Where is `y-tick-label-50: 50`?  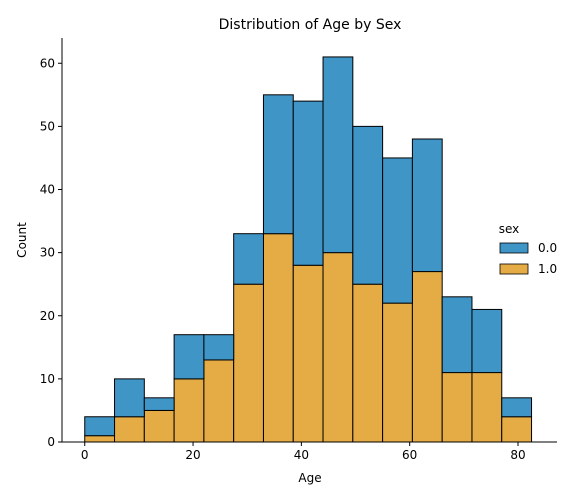
y-tick-label-50: 50 is located at coordinates (47, 126).